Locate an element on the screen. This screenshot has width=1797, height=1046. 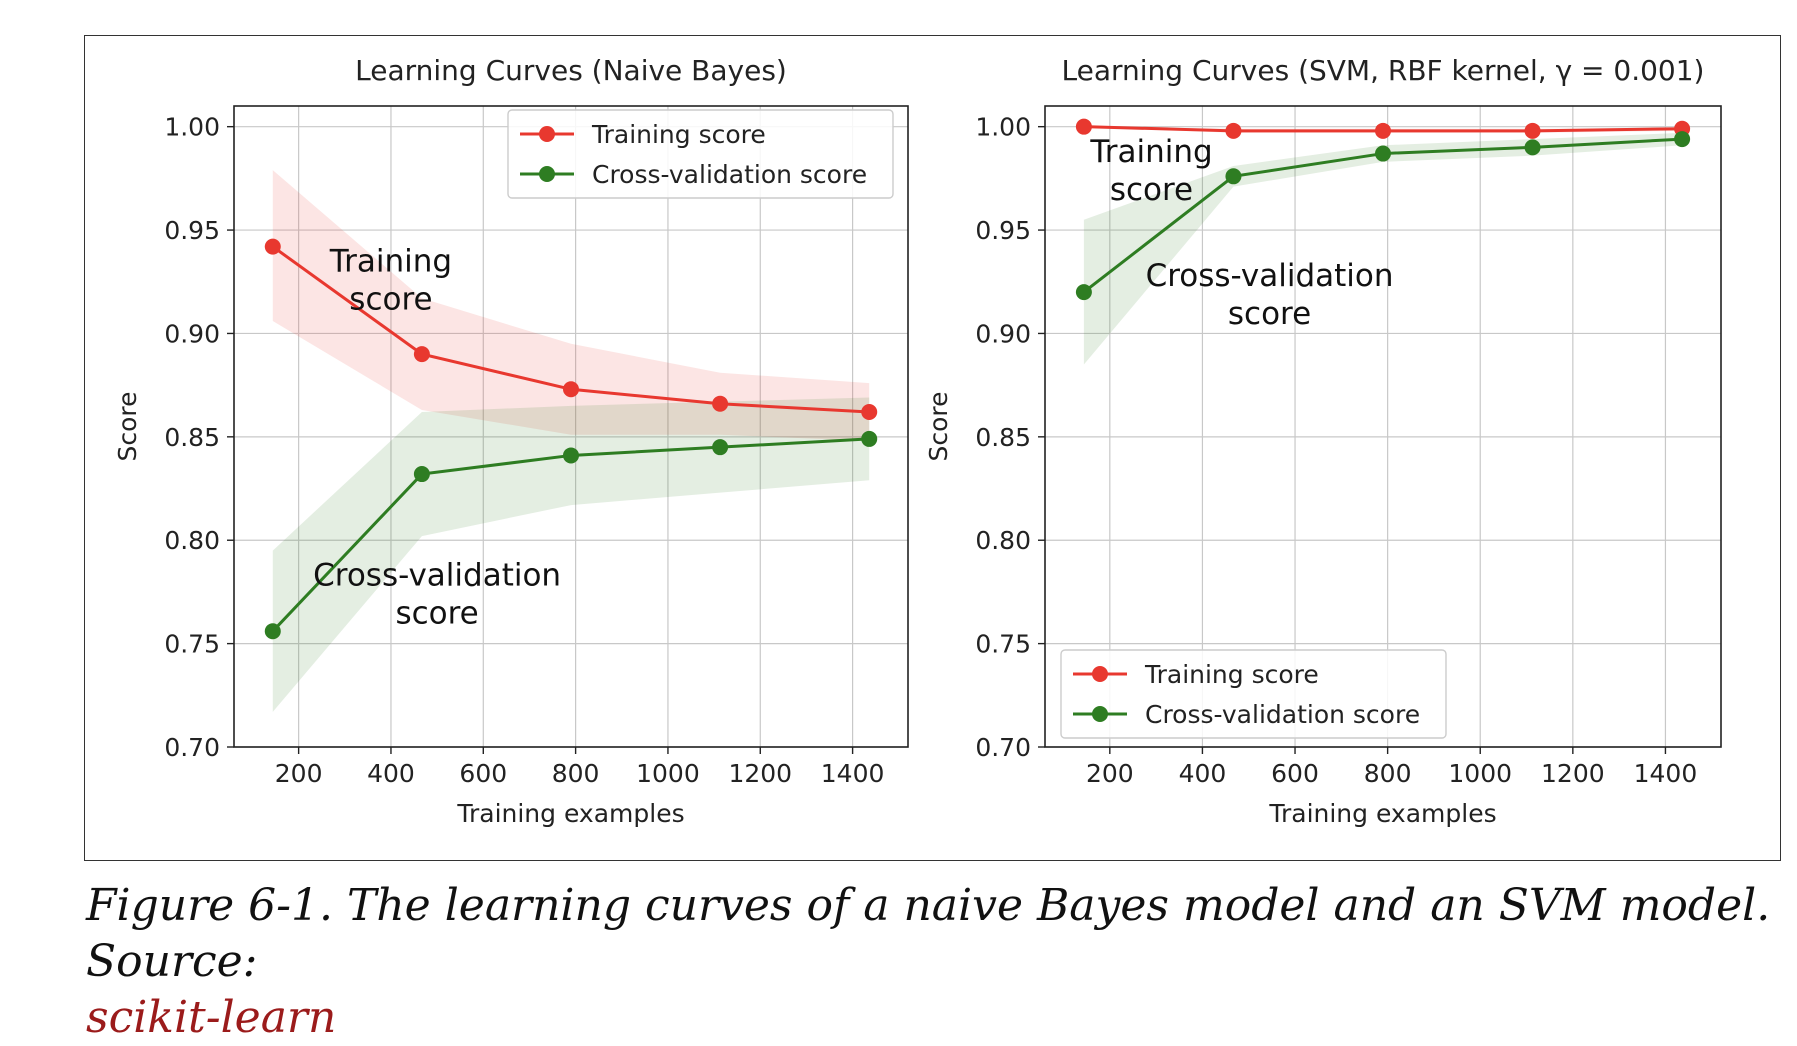
chart-title: Learning Curves (Naive Bayes) is located at coordinates (571, 70).